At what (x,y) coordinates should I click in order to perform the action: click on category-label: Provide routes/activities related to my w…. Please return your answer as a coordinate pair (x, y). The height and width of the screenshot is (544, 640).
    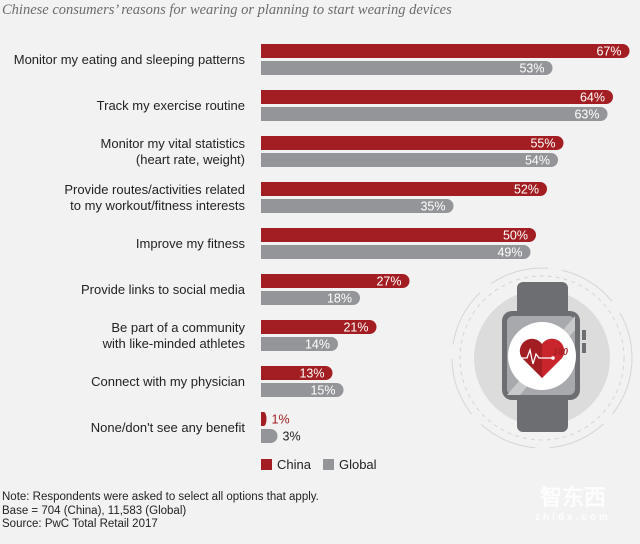
    Looking at the image, I should click on (154, 197).